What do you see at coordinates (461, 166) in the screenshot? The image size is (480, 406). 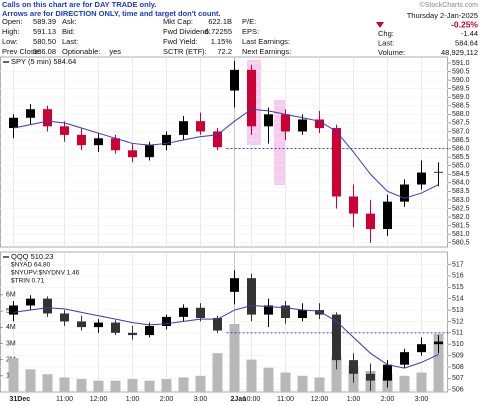 I see `y-tick-label: 585.0` at bounding box center [461, 166].